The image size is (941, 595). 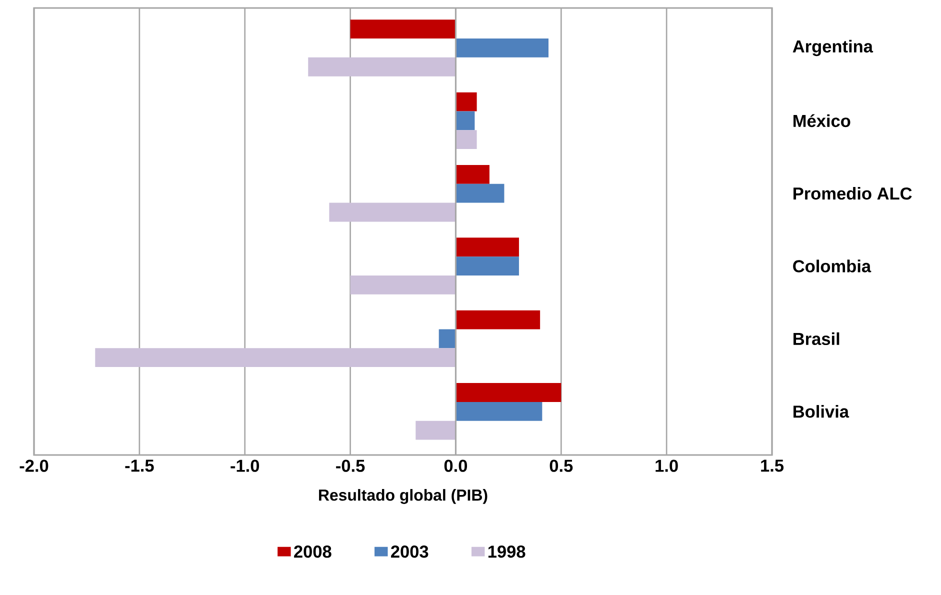 What do you see at coordinates (832, 266) in the screenshot?
I see `y-tick-label: Colombia` at bounding box center [832, 266].